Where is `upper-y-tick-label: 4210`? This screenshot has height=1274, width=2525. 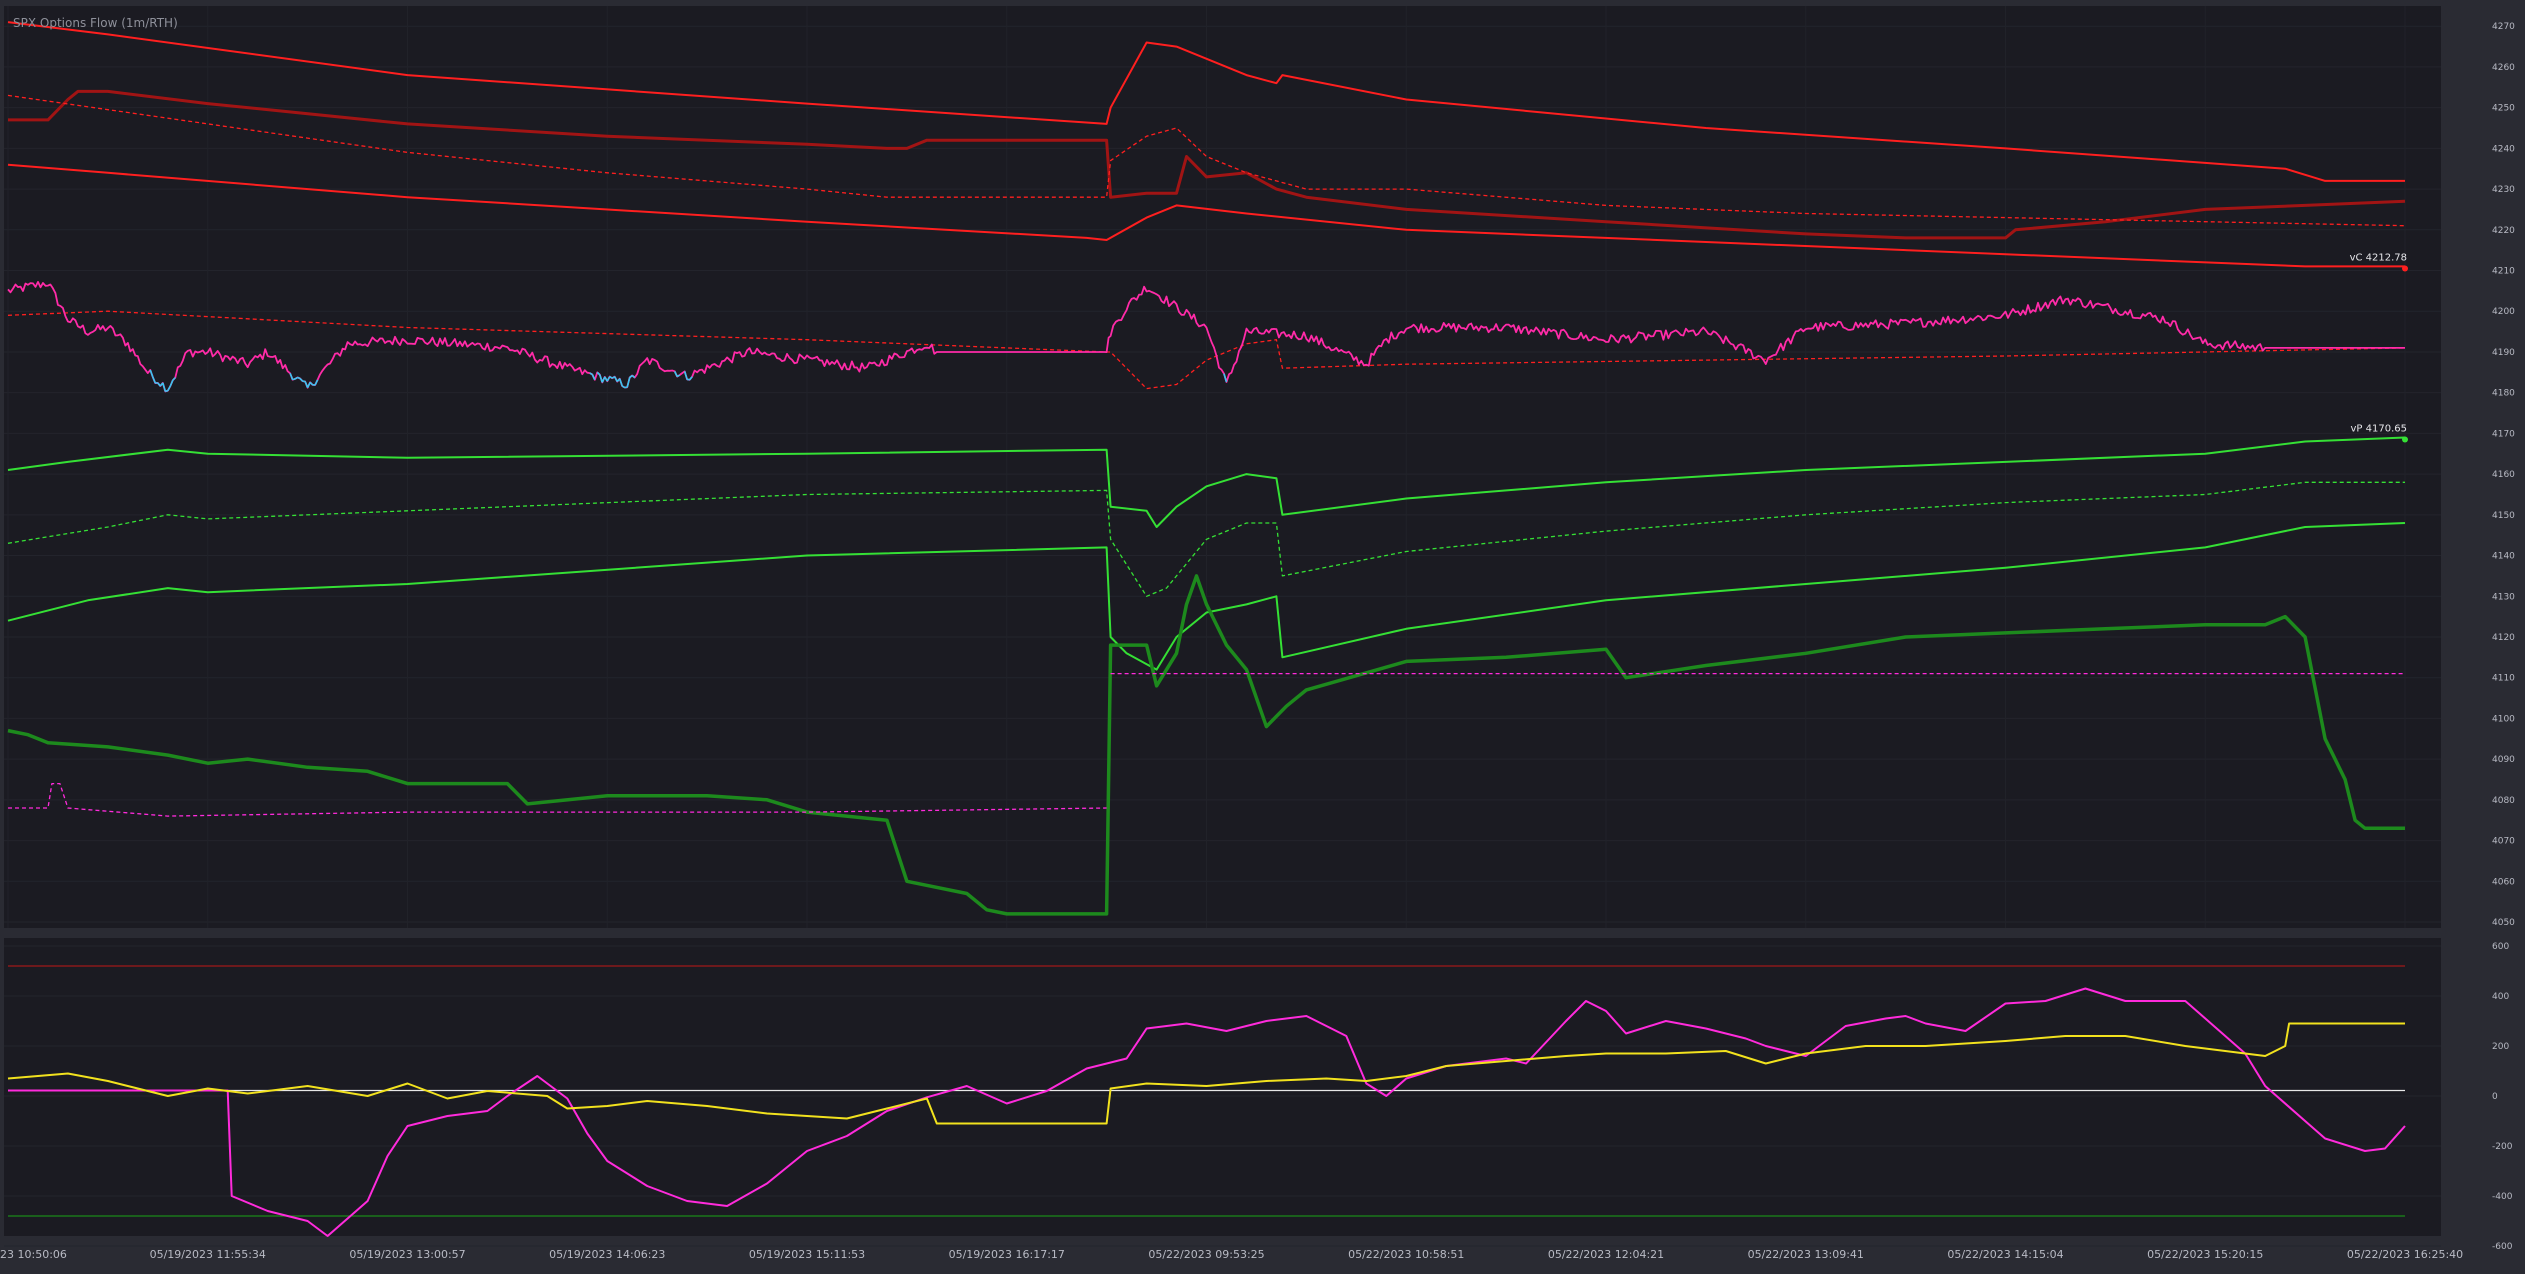
upper-y-tick-label: 4210 is located at coordinates (2503, 272).